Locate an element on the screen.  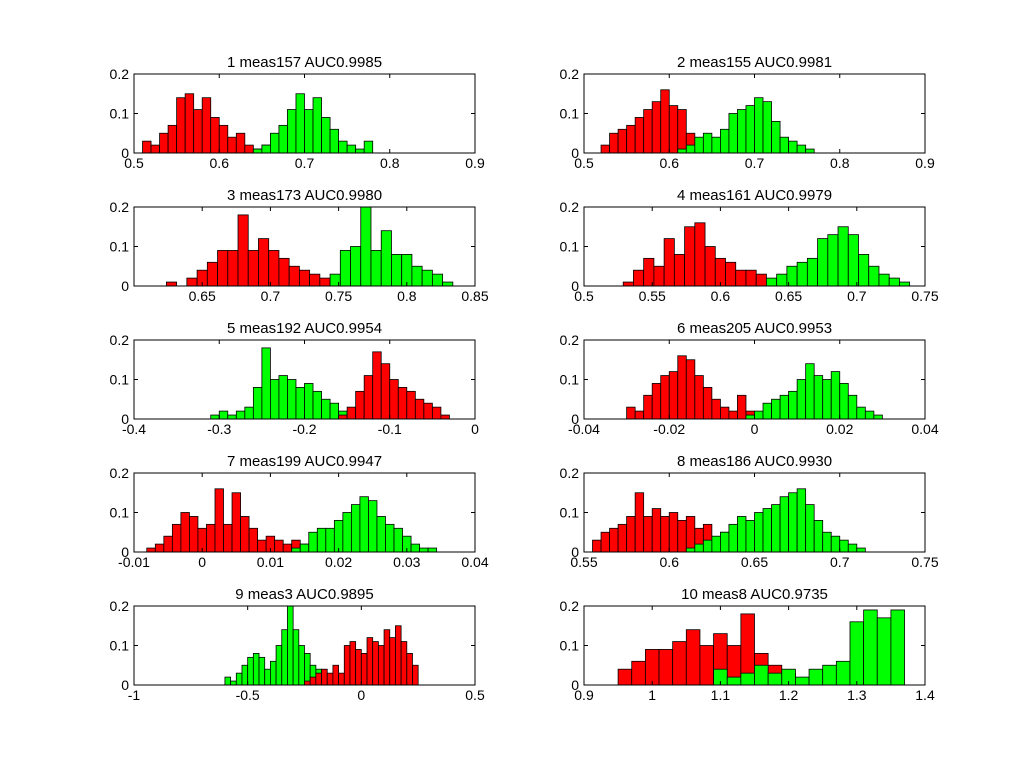
x-tick-label: 0.04 is located at coordinates (474, 562).